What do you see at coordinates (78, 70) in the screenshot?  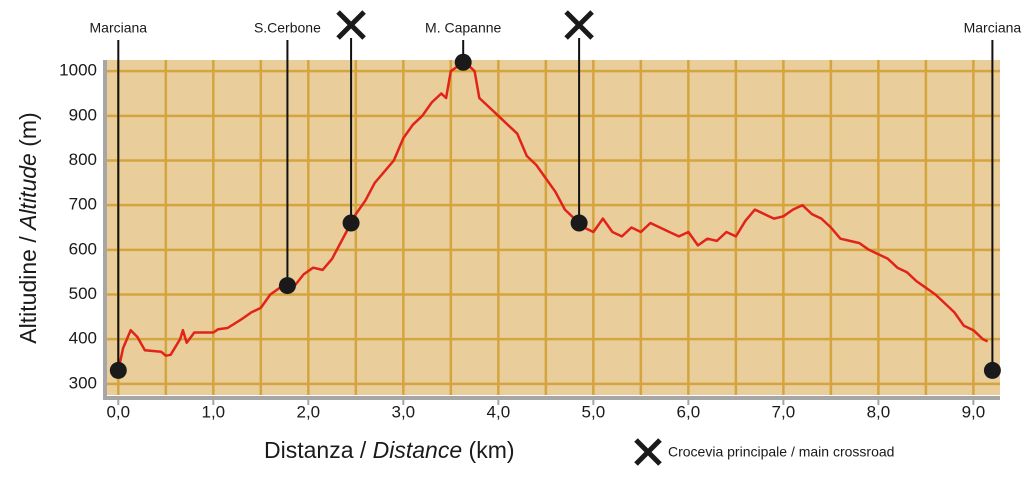 I see `y-tick-label: 1000` at bounding box center [78, 70].